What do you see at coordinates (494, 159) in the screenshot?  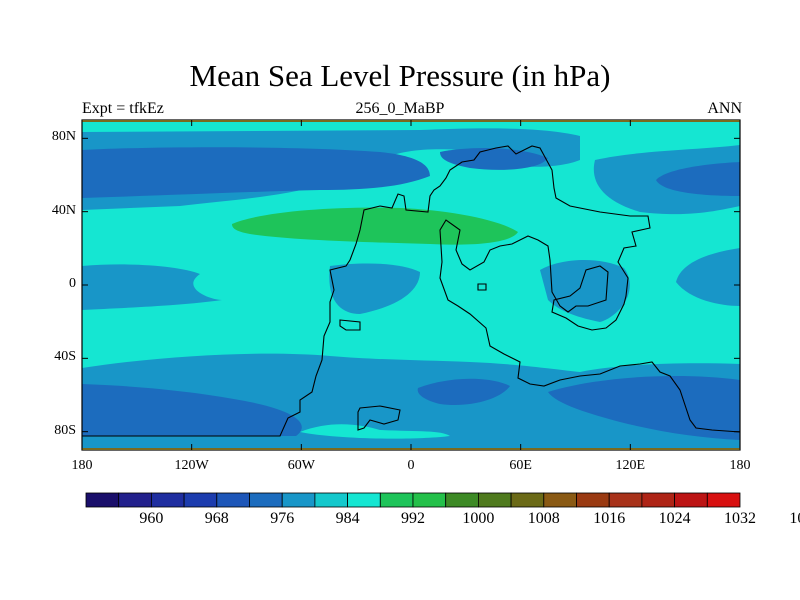 I see `field-north-976b` at bounding box center [494, 159].